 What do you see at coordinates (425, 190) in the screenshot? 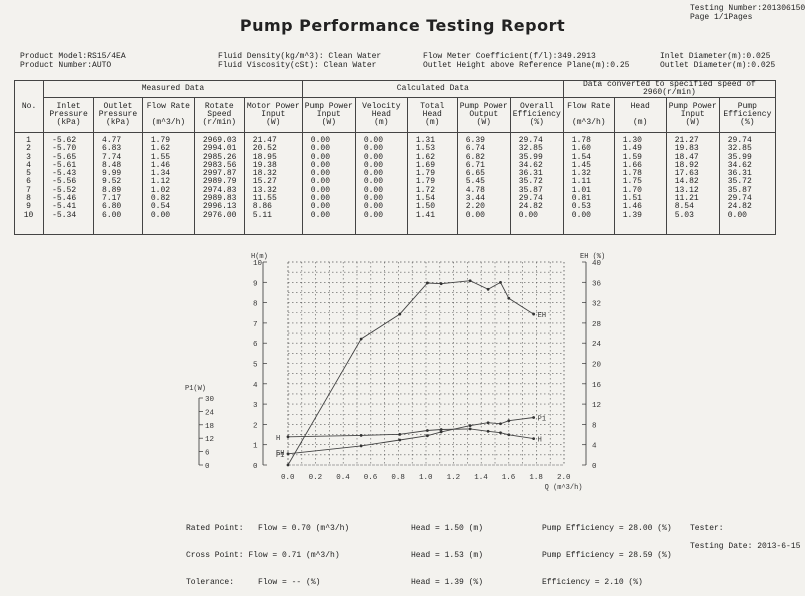
I see `table-cell: 1.72` at bounding box center [425, 190].